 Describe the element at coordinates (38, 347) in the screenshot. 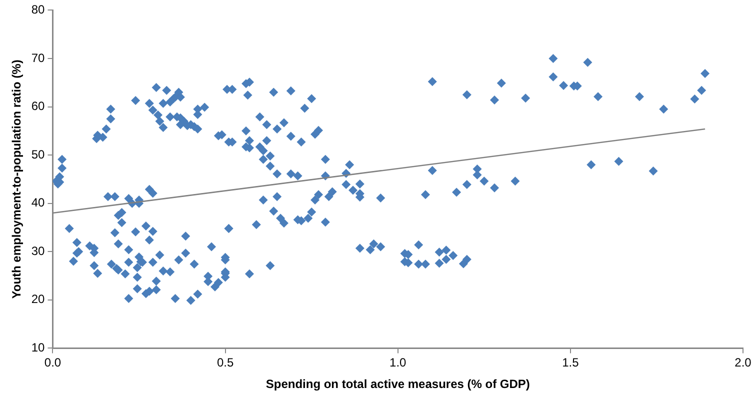

I see `y-tick-label: 10` at that location.